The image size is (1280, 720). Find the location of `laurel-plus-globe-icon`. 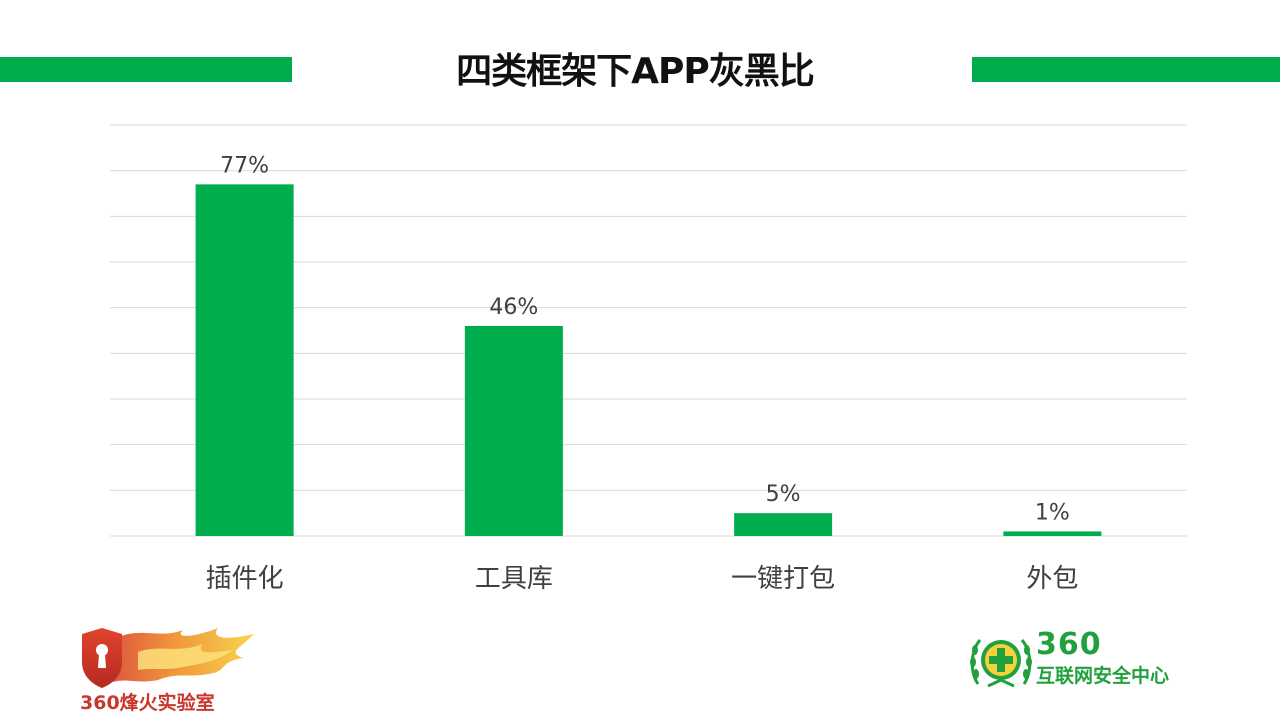

laurel-plus-globe-icon is located at coordinates (1001, 663).